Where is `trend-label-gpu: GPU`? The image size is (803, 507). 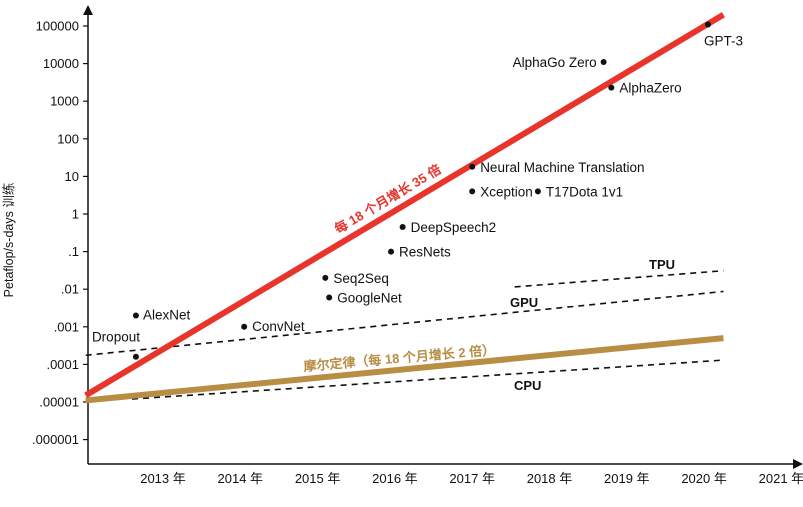
trend-label-gpu: GPU is located at coordinates (524, 302).